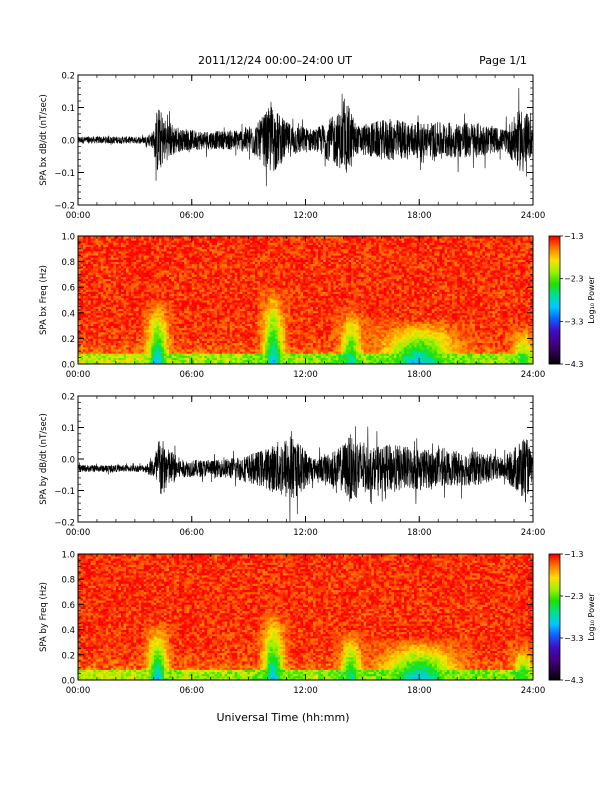 Image resolution: width=612 pixels, height=796 pixels. I want to click on y-tick-label: 0.0, so click(68, 142).